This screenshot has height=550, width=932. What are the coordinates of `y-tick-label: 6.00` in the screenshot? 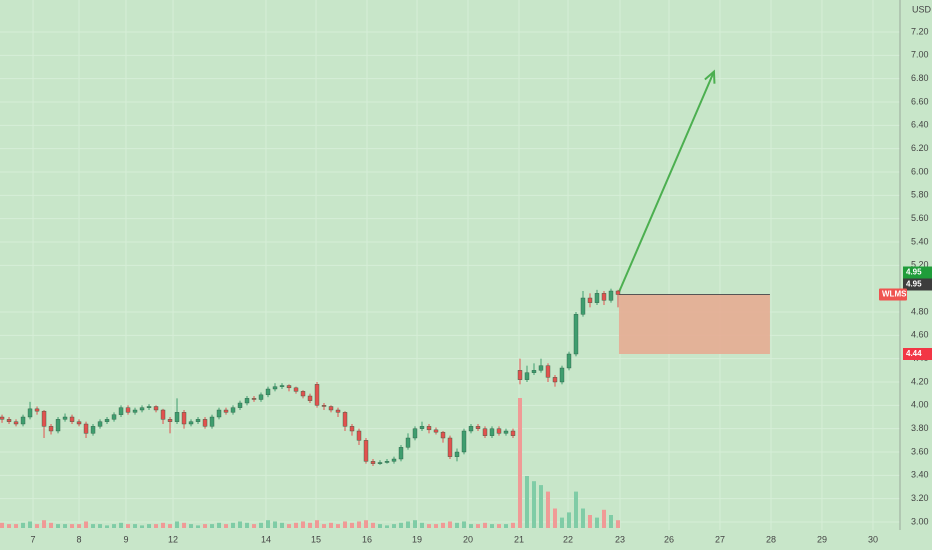 It's located at (920, 171).